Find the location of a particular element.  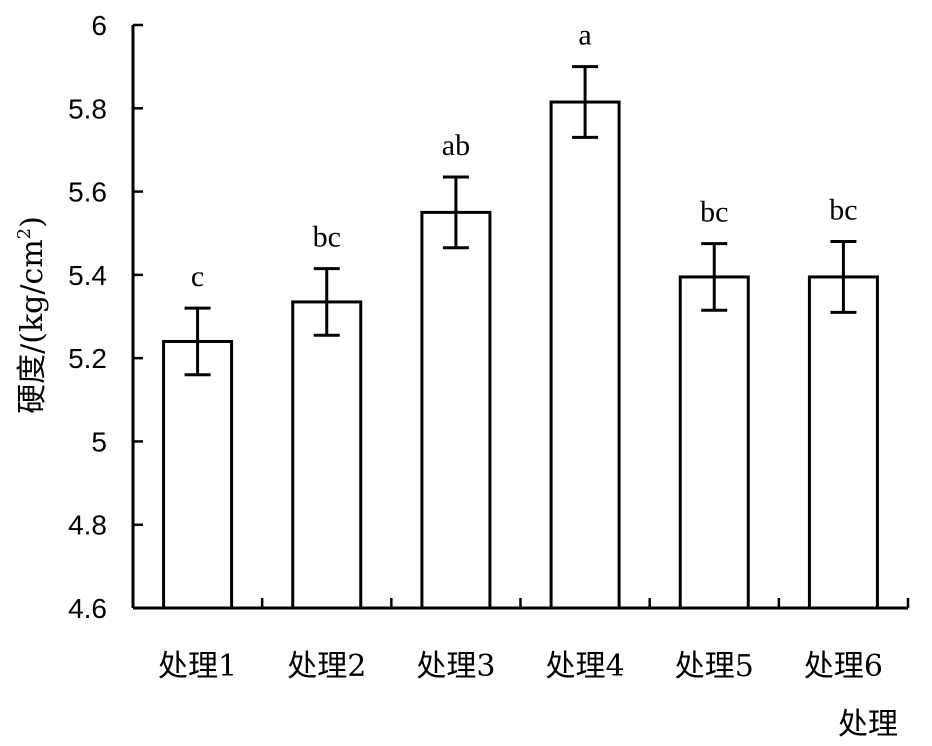

category-label: 处理4 is located at coordinates (585, 666).